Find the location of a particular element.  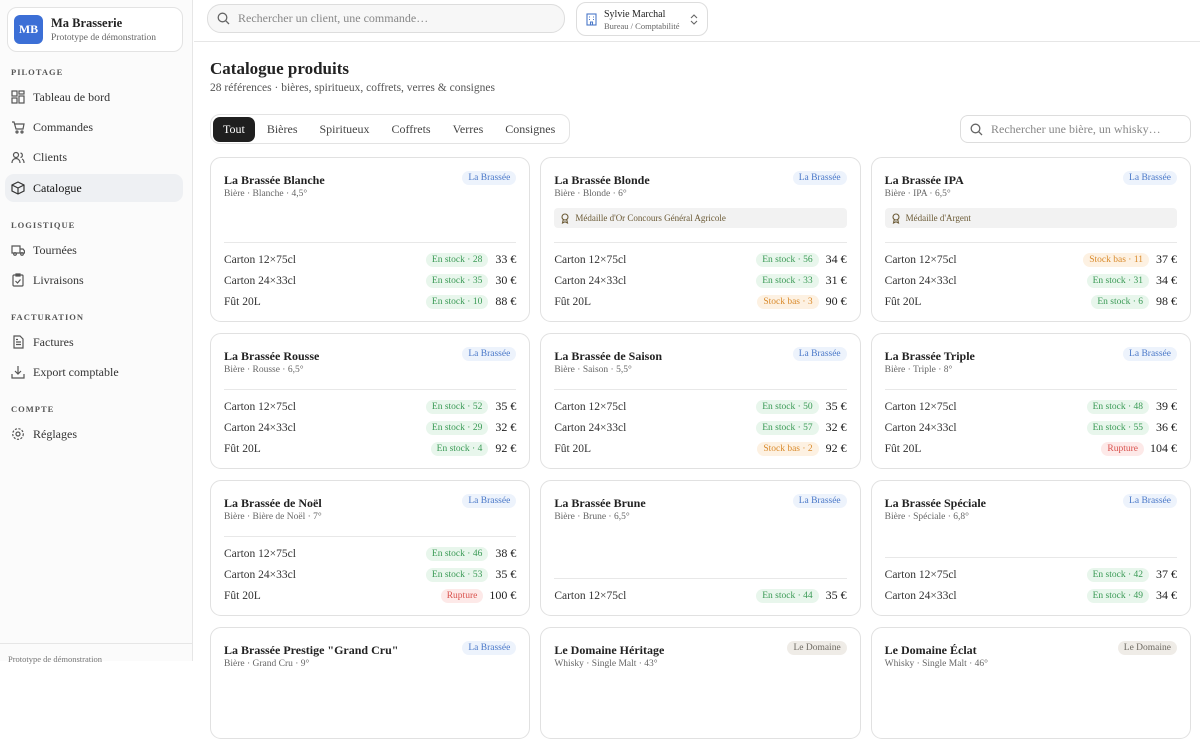

medal-label: Médaille d'Argent is located at coordinates (938, 218).